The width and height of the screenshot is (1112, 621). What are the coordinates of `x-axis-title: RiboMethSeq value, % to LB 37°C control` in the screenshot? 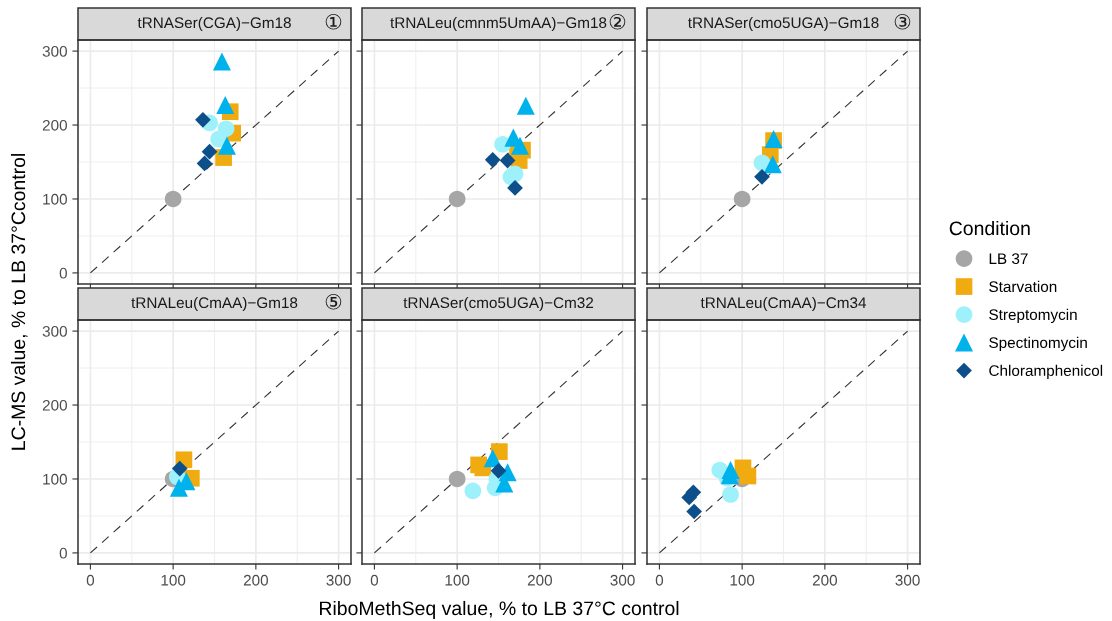 It's located at (499, 610).